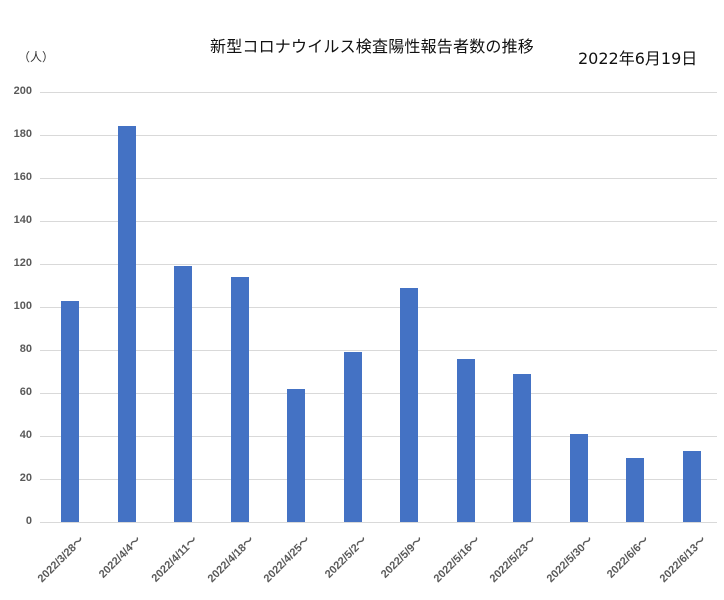 Image resolution: width=724 pixels, height=600 pixels. I want to click on y-tick-label: 0, so click(28, 521).